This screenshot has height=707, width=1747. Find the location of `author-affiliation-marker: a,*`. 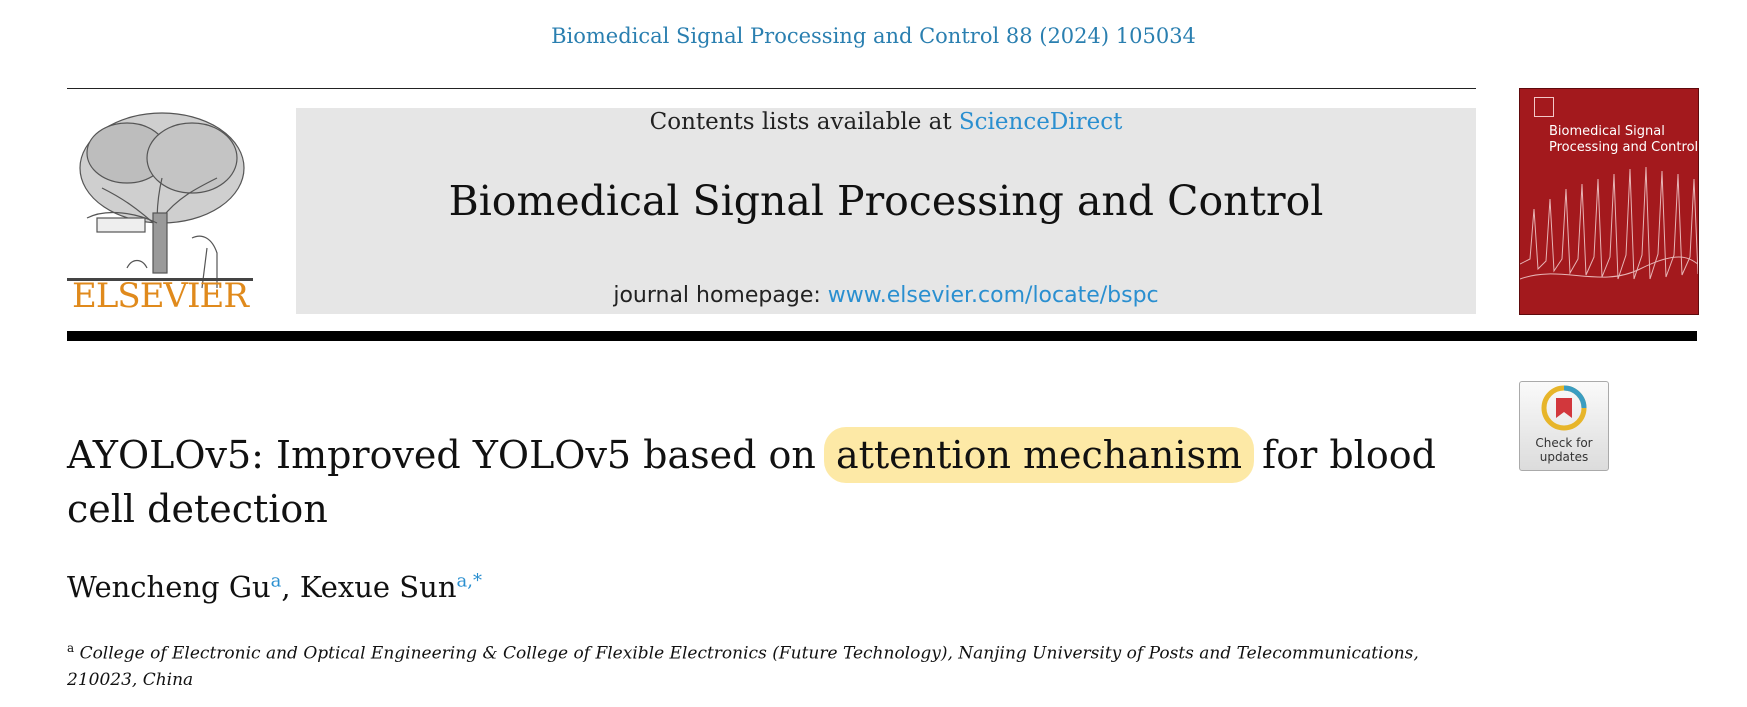

author-affiliation-marker: a,* is located at coordinates (469, 581).